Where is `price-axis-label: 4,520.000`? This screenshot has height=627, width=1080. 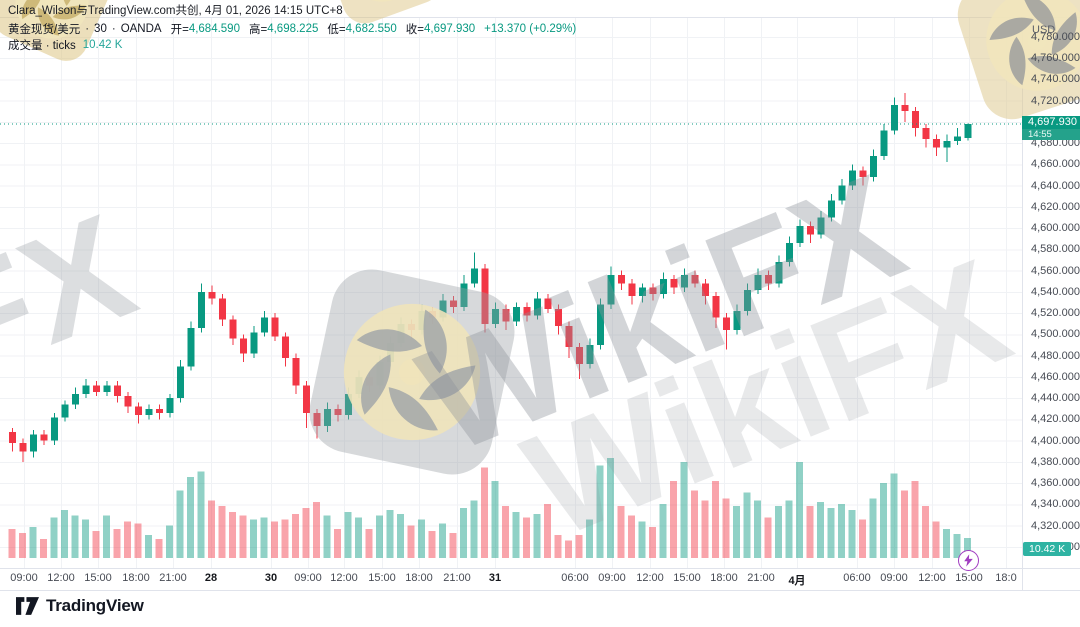 price-axis-label: 4,520.000 is located at coordinates (1055, 313).